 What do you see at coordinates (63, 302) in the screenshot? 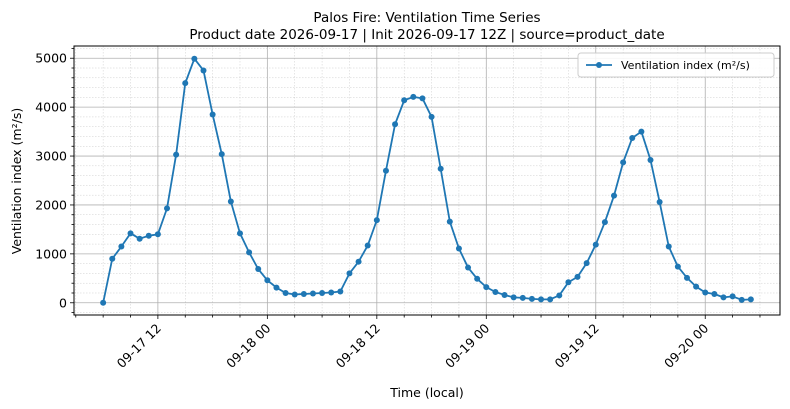
I see `y-tick-label: 0` at bounding box center [63, 302].